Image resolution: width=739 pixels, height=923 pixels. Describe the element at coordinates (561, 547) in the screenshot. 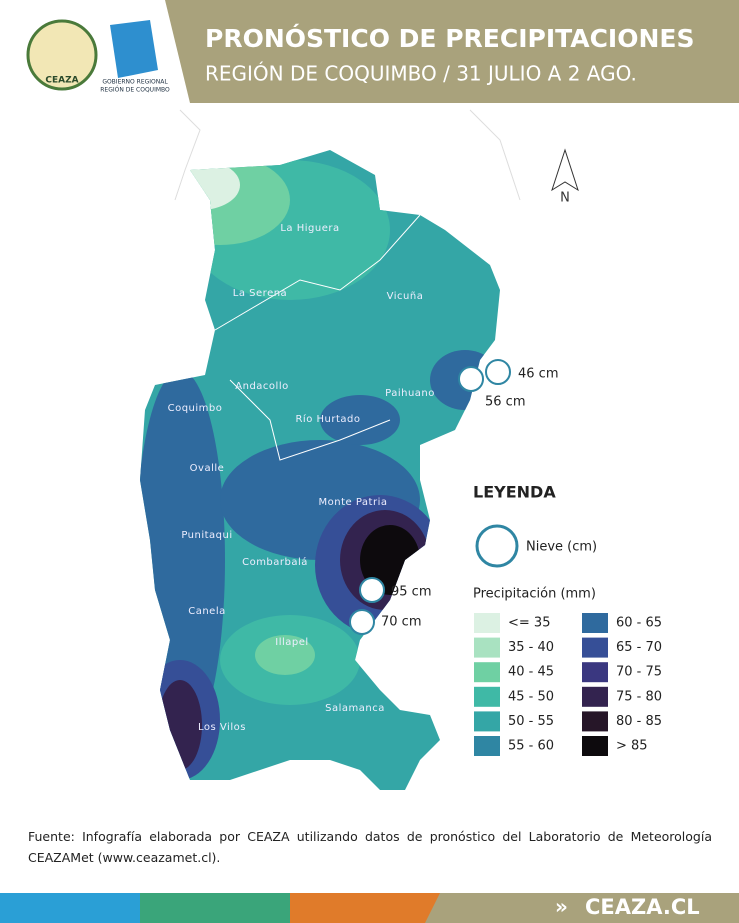

I see `legend-snow: Nieve (cm)` at that location.